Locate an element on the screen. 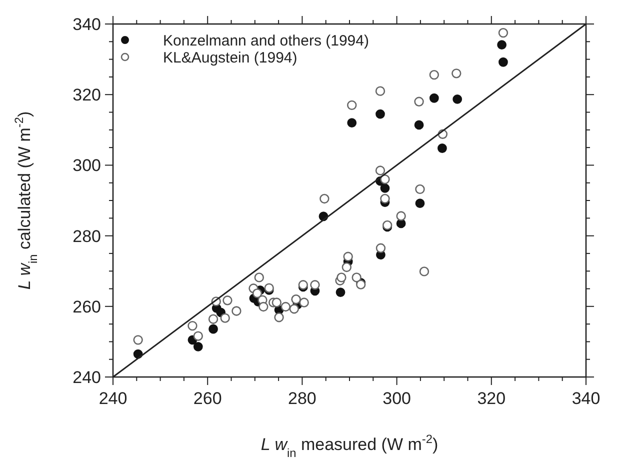  x-tick-label: 280 is located at coordinates (302, 398).